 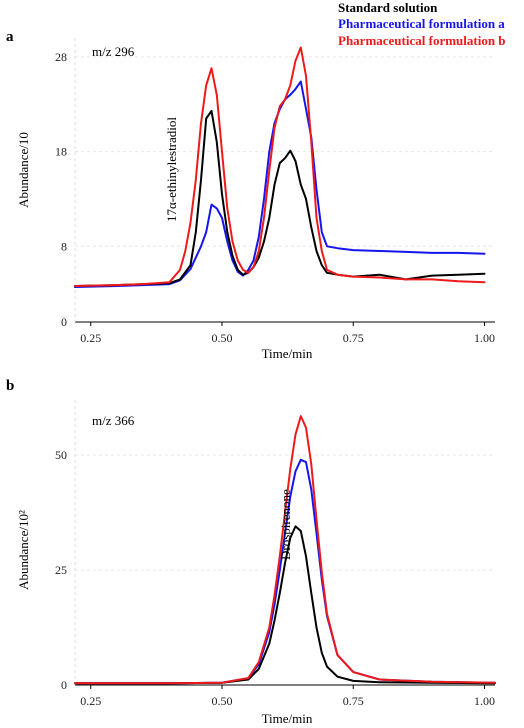 What do you see at coordinates (287, 696) in the screenshot?
I see `panel-b-x-ticks: 0.25 0.50 0.75 1.00` at bounding box center [287, 696].